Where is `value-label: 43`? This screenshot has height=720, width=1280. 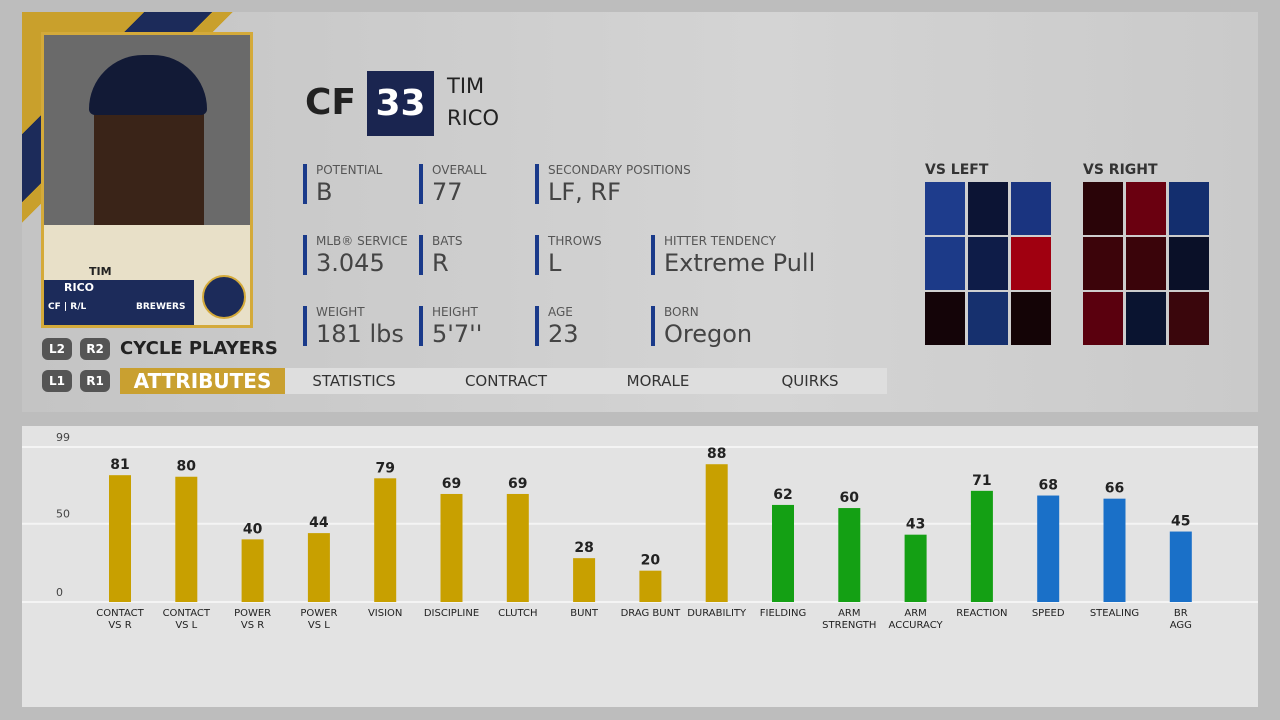 value-label: 43 is located at coordinates (915, 525).